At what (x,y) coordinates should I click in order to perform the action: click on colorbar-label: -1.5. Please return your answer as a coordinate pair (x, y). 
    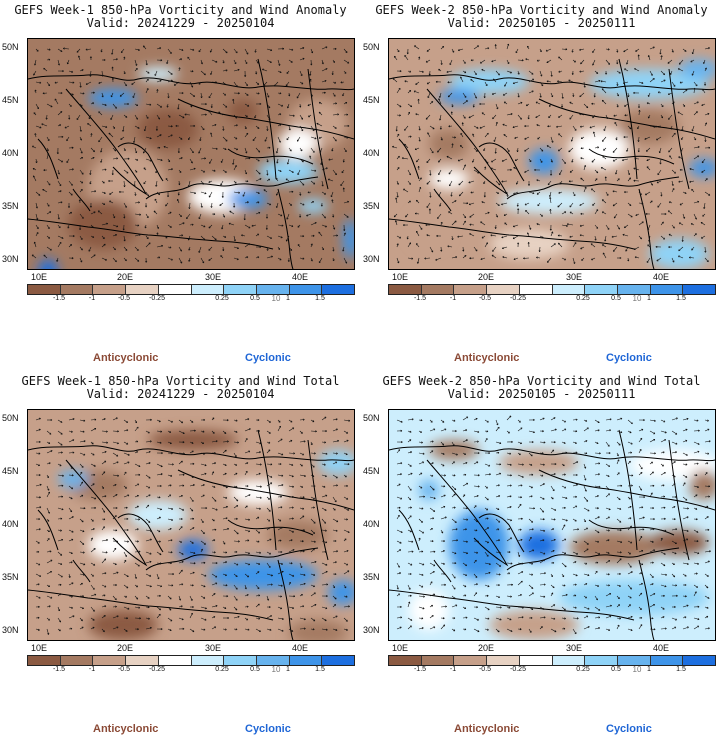
    Looking at the image, I should click on (59, 298).